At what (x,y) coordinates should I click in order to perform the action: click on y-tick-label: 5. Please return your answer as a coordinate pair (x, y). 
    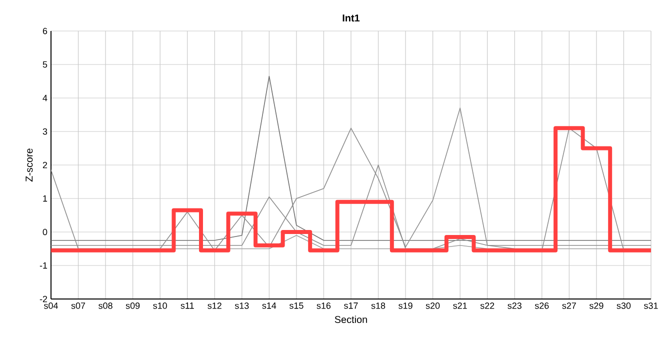
    Looking at the image, I should click on (45, 64).